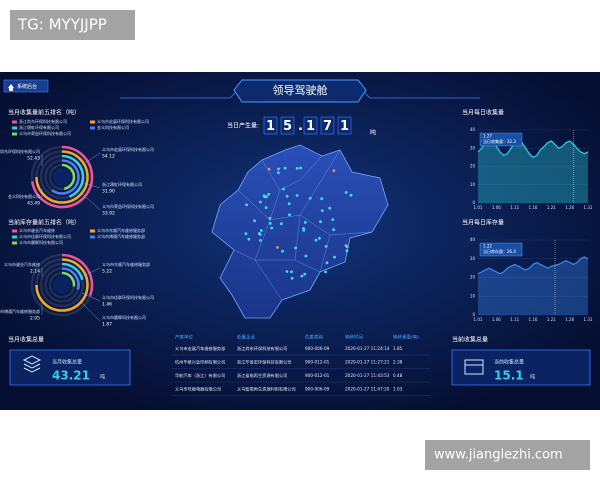 This screenshot has height=480, width=600. What do you see at coordinates (108, 192) in the screenshot?
I see `callout-value: 31.90` at bounding box center [108, 192].